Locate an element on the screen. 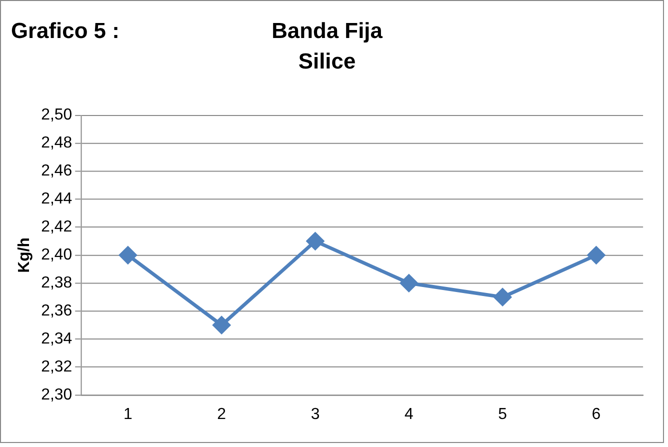 Image resolution: width=668 pixels, height=447 pixels. y-tick-label: 2,36 is located at coordinates (56, 311).